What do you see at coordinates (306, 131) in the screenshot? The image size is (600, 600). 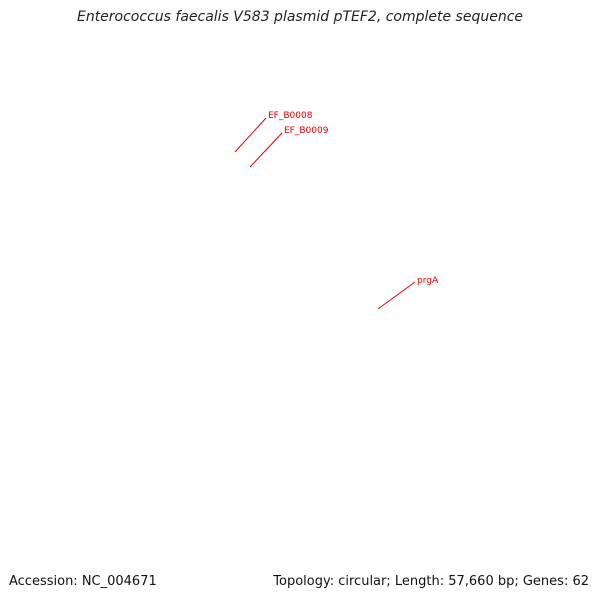 I see `gene-label-text: EF_B0009` at bounding box center [306, 131].